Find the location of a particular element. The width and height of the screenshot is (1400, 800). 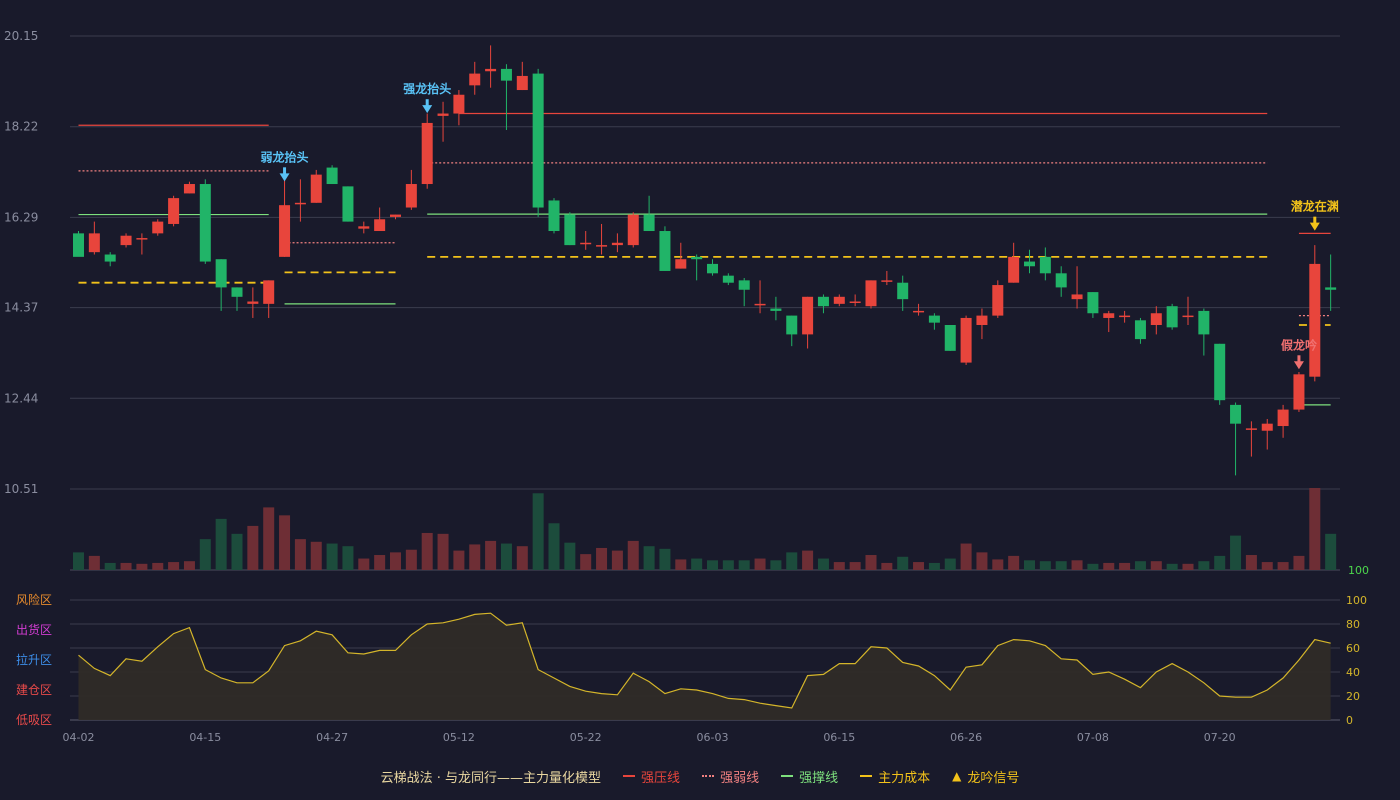

price-tick-label: 14.37 is located at coordinates (21, 308).